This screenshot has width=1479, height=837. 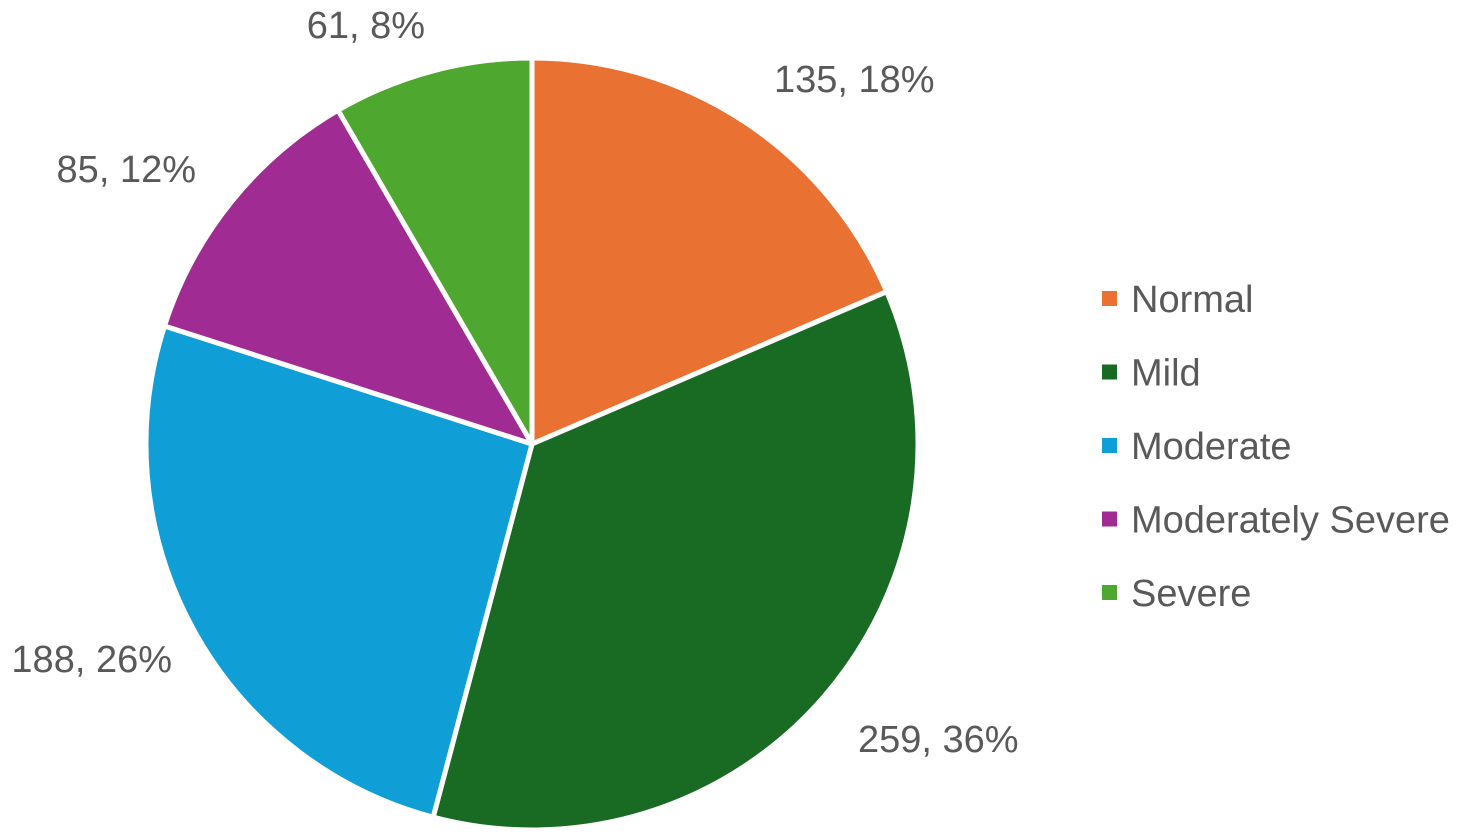 I want to click on legend-item-moderate: Moderate, so click(x=1197, y=447).